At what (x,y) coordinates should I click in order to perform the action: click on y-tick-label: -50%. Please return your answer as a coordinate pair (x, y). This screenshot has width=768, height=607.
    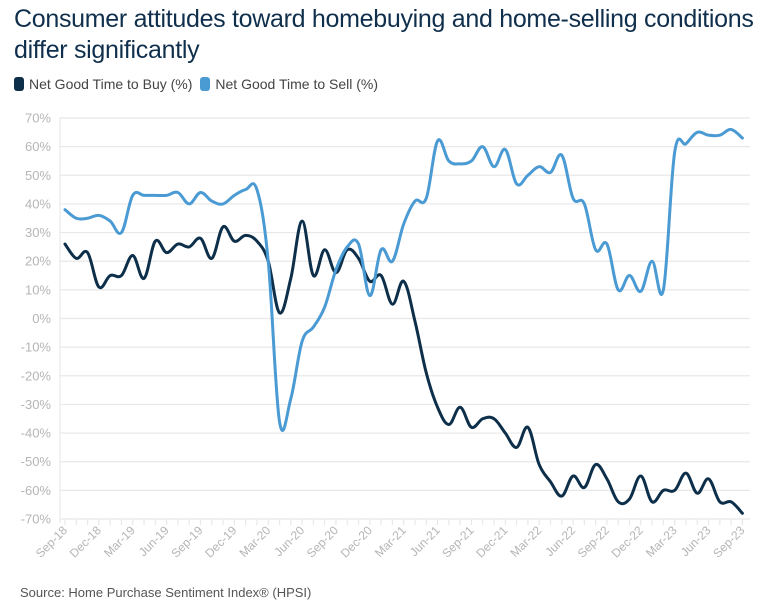
    Looking at the image, I should click on (36, 461).